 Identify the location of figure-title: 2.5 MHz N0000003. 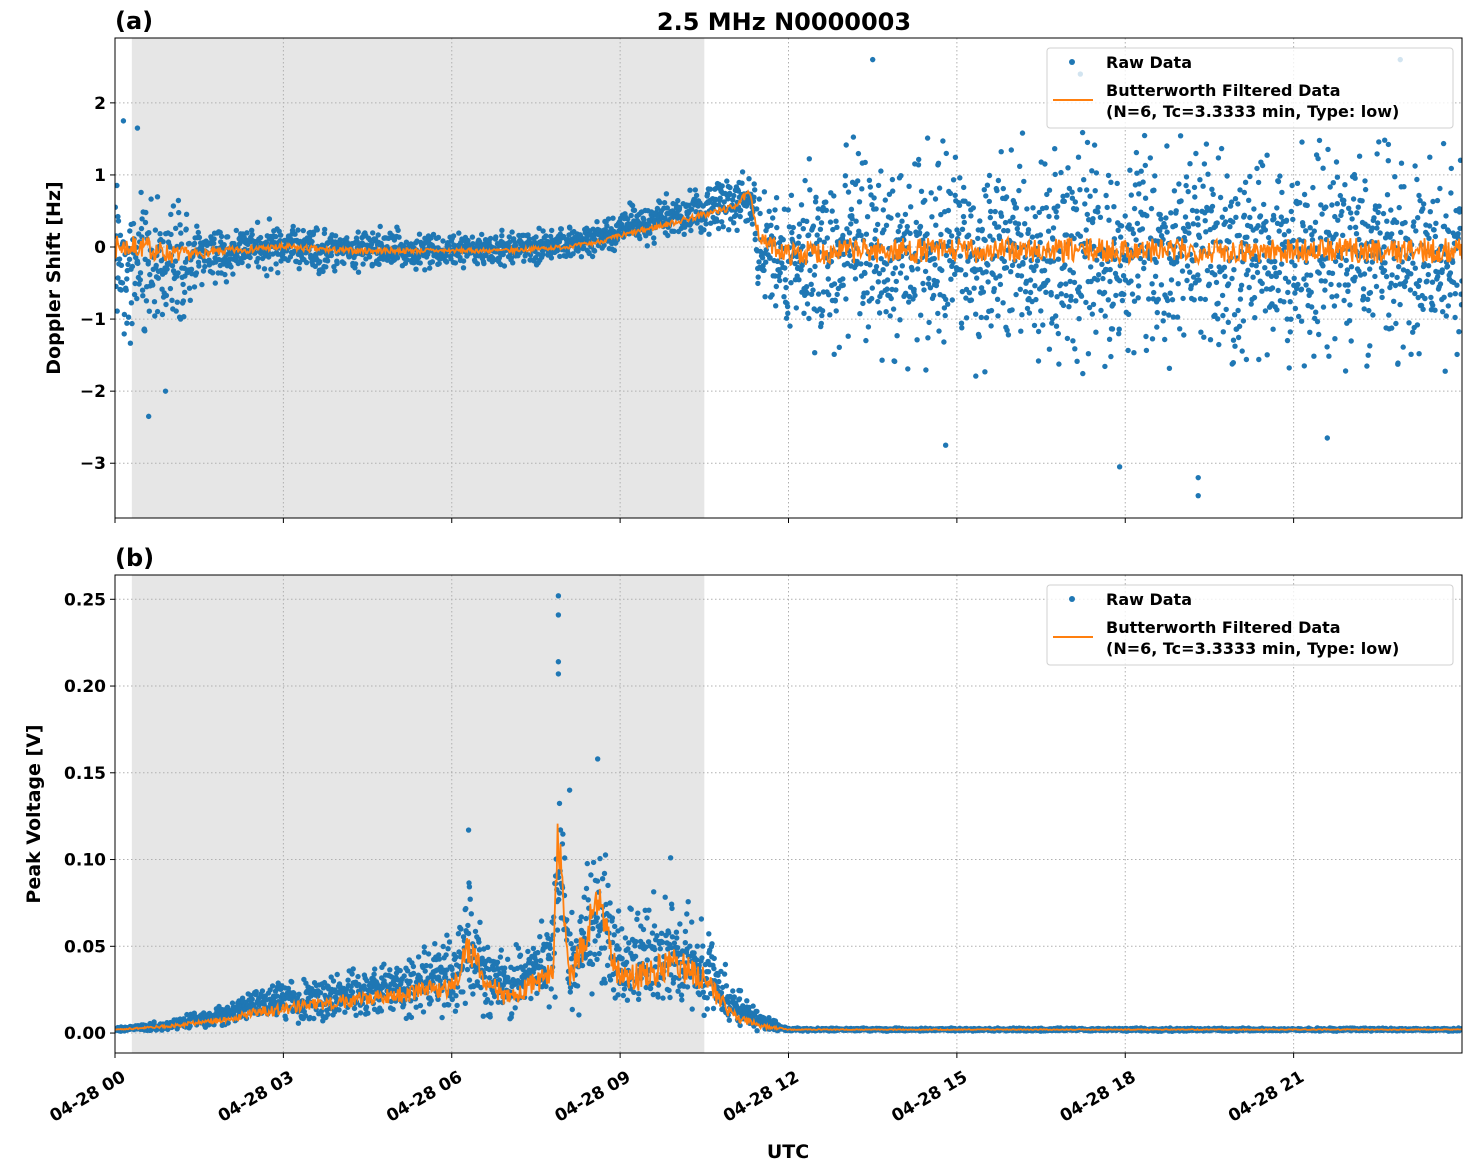
(784, 22).